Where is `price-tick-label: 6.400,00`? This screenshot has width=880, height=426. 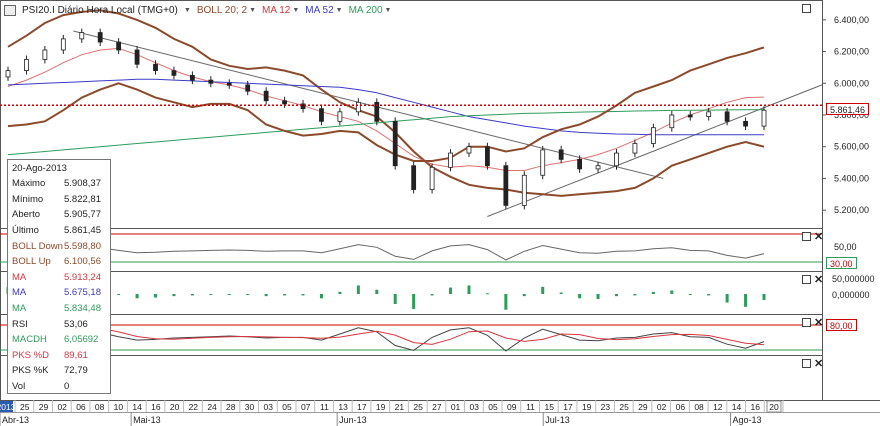 price-tick-label: 6.400,00 is located at coordinates (851, 20).